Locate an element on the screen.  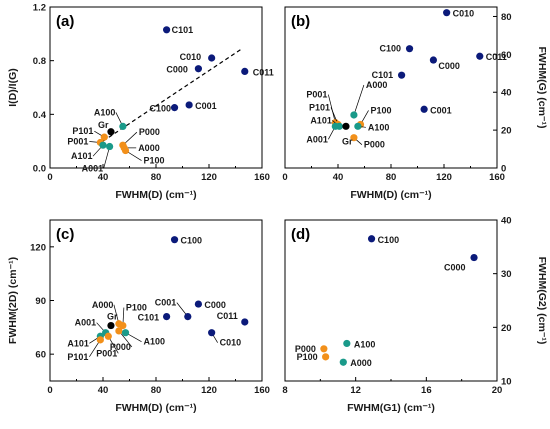
y-tick-label: 20 is located at coordinates (506, 131).